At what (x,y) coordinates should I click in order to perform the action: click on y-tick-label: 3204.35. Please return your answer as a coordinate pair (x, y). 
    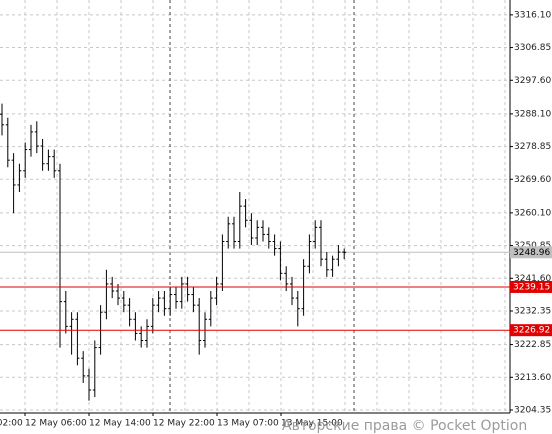
    Looking at the image, I should click on (532, 410).